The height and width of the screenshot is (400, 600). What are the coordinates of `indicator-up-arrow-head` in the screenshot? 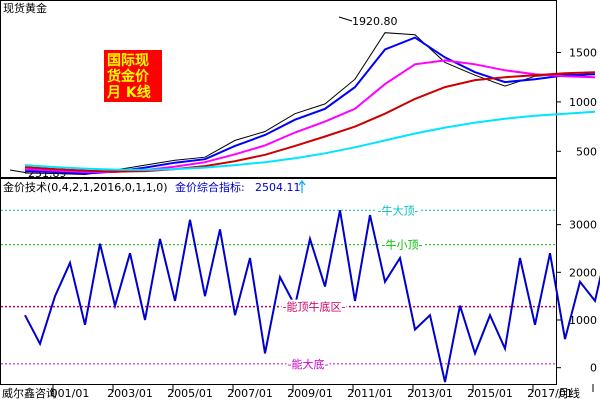 It's located at (302, 183).